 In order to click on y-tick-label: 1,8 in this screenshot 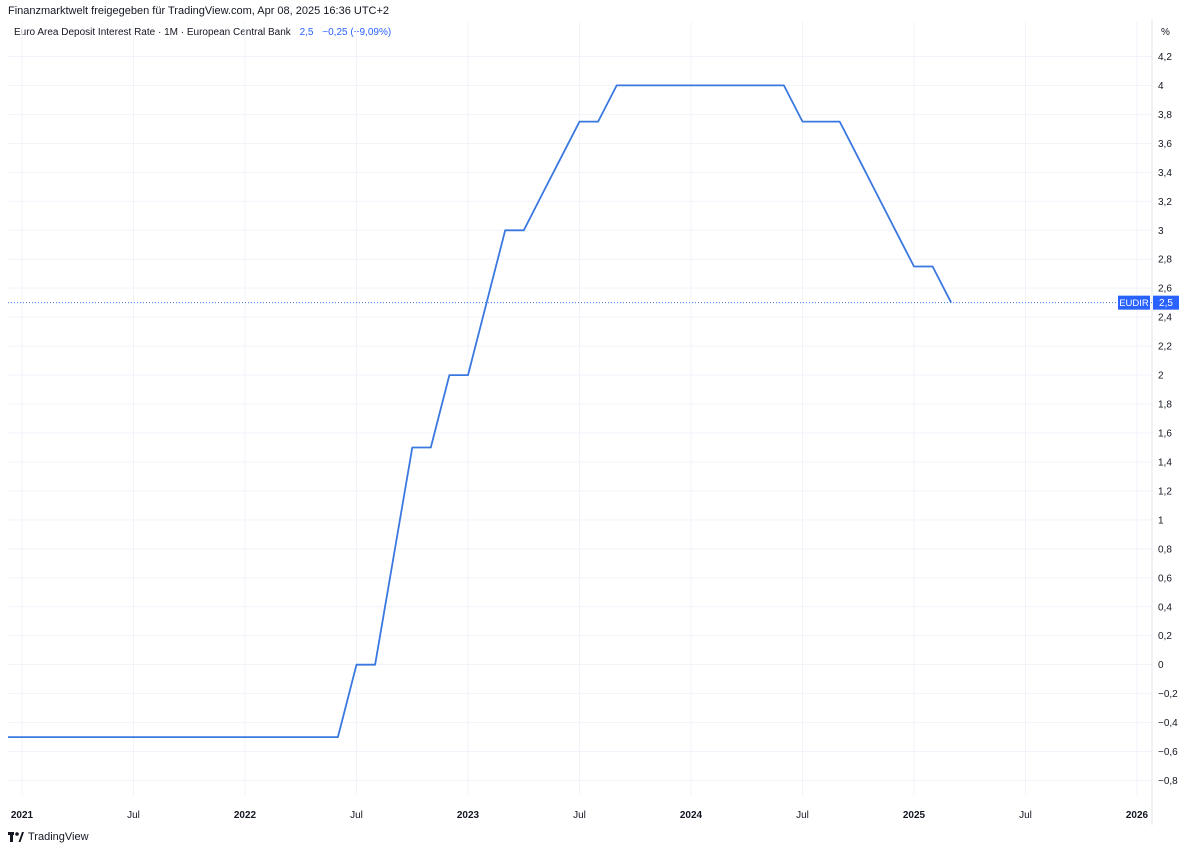, I will do `click(1165, 405)`.